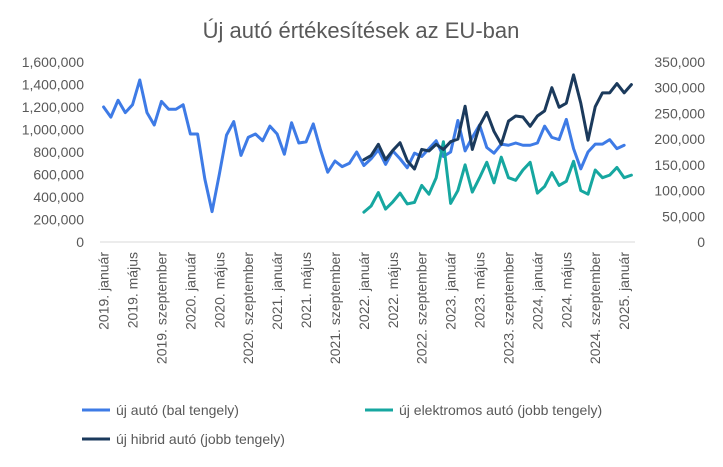  What do you see at coordinates (53, 107) in the screenshot?
I see `y-left-tick-label: 1,200,000` at bounding box center [53, 107].